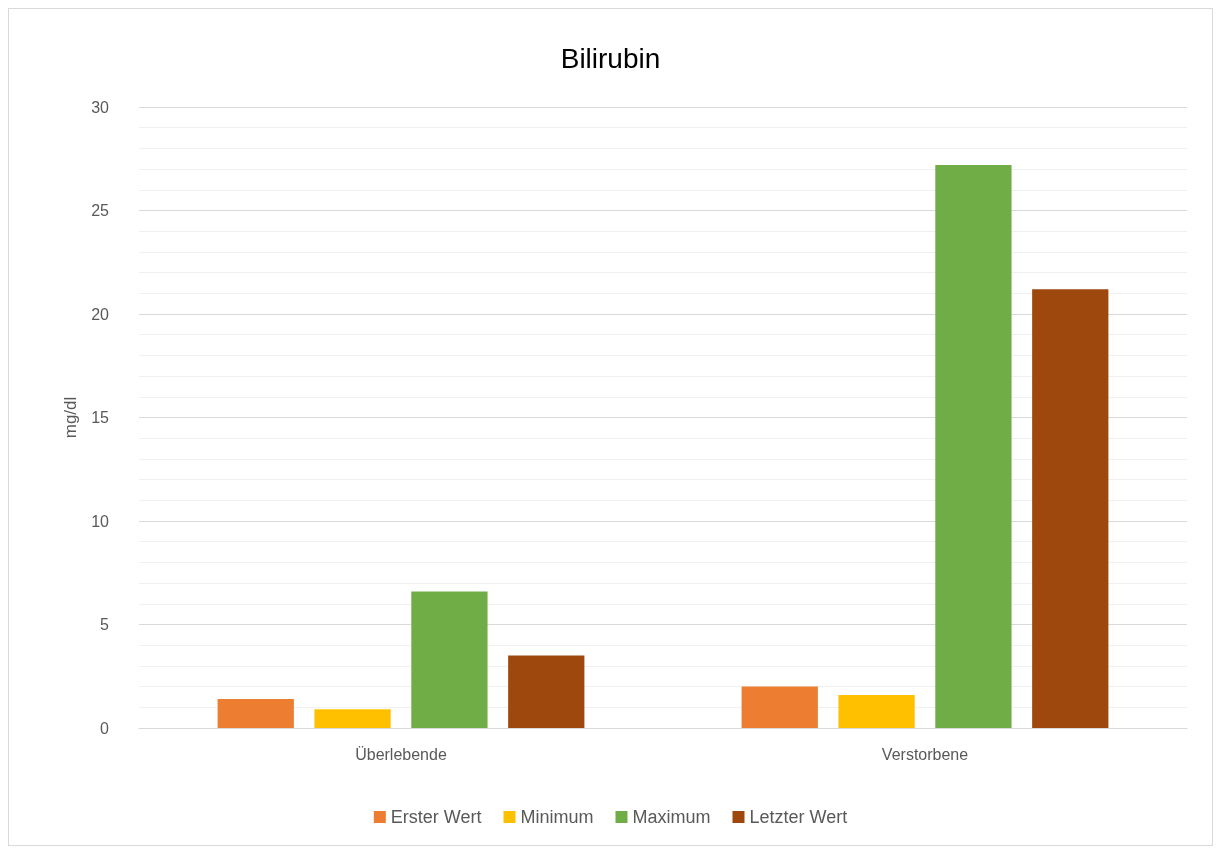  Describe the element at coordinates (100, 210) in the screenshot. I see `y-tick-label: 25` at that location.